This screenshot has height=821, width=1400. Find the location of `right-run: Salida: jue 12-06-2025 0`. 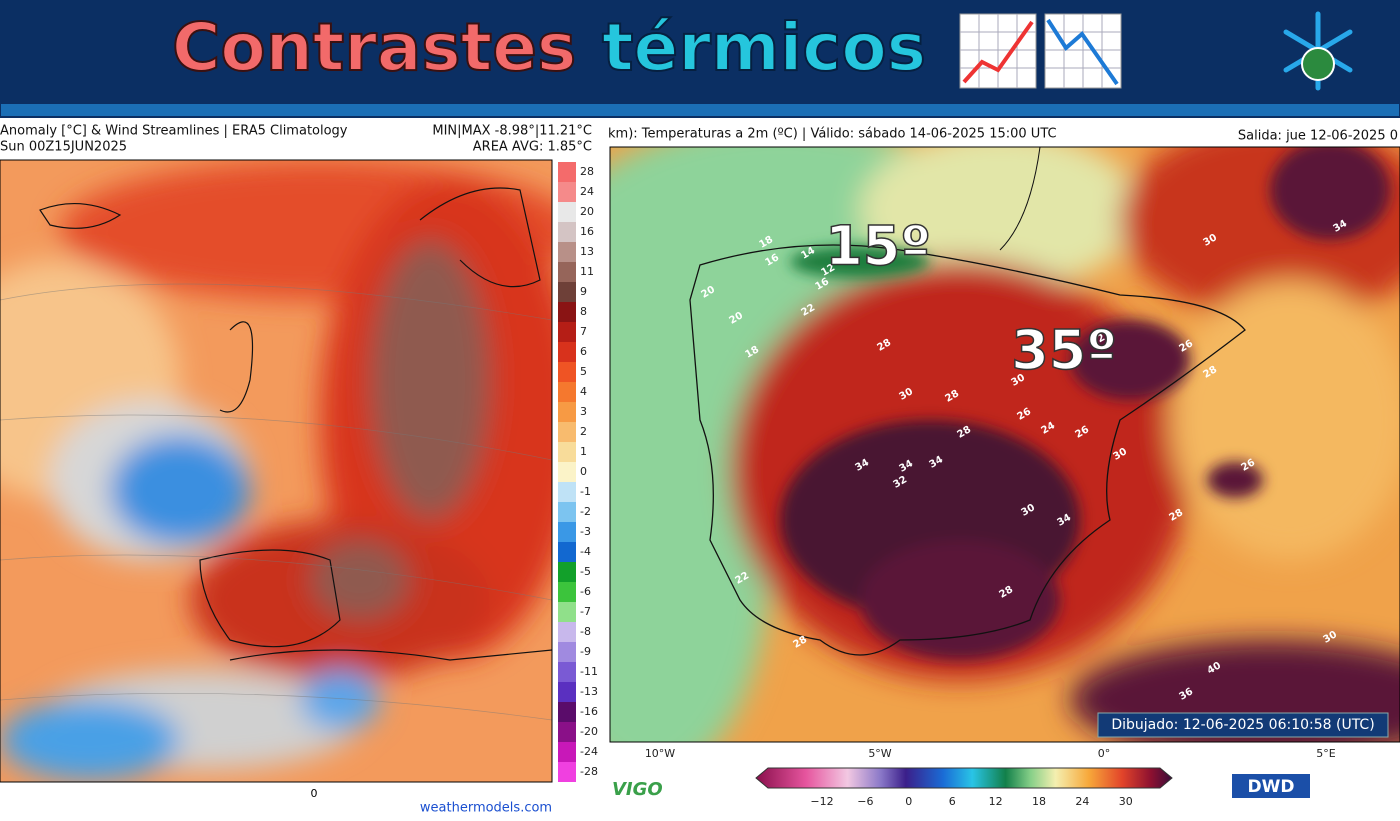

right-run: Salida: jue 12-06-2025 0 is located at coordinates (1318, 136).